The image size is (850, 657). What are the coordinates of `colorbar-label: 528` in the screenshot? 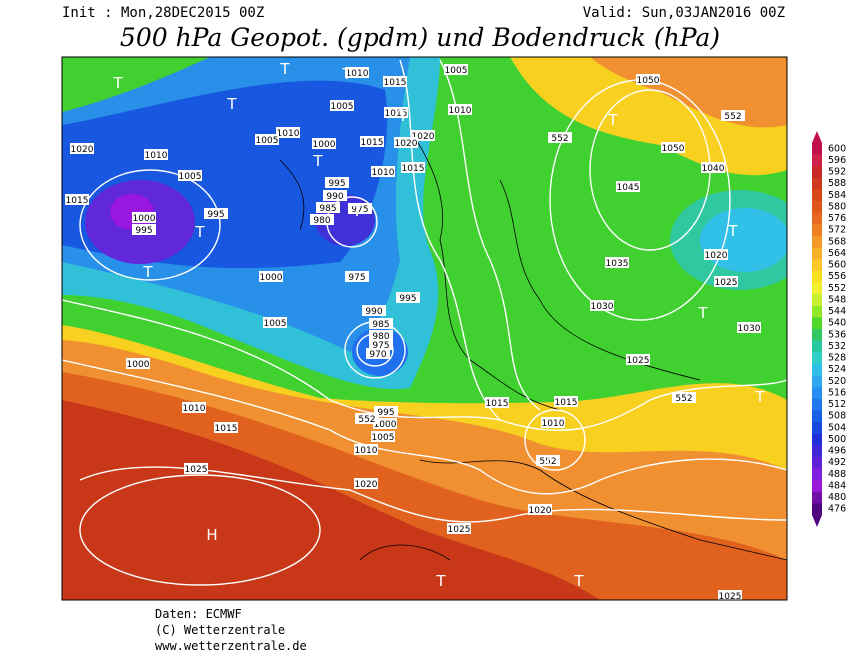 It's located at (837, 358).